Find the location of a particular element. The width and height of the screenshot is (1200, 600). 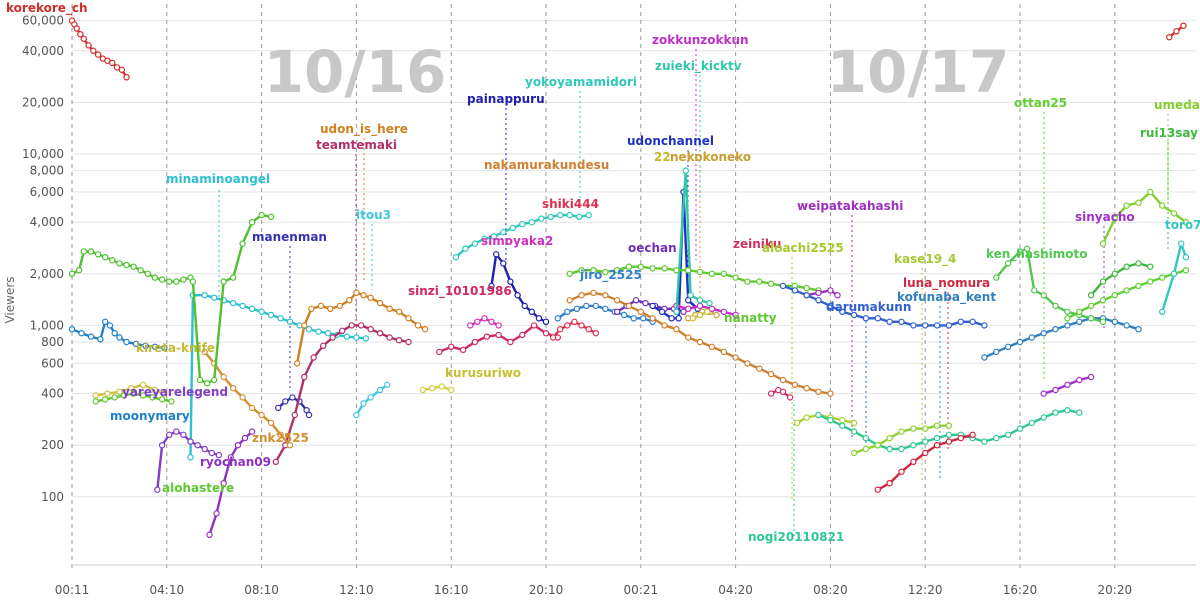

series-nakamurakundesu is located at coordinates (700, 343).